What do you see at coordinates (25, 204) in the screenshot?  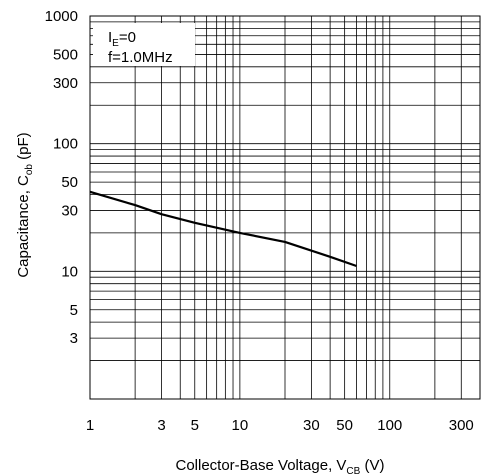 I see `y-axis-title: Capacitance, Cob (pF)` at bounding box center [25, 204].